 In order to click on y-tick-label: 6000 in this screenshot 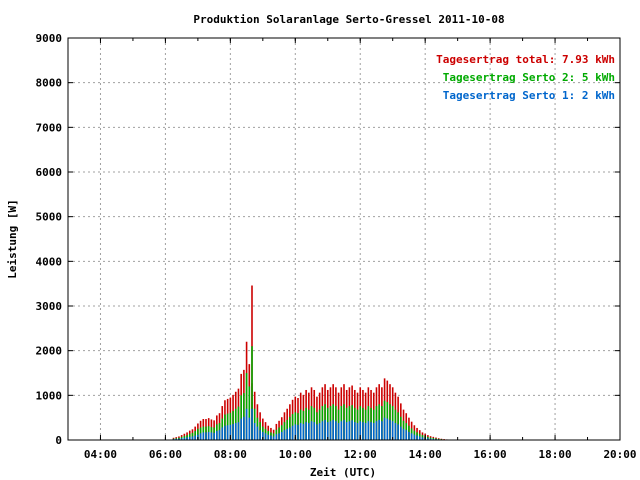, I will do `click(49, 172)`.